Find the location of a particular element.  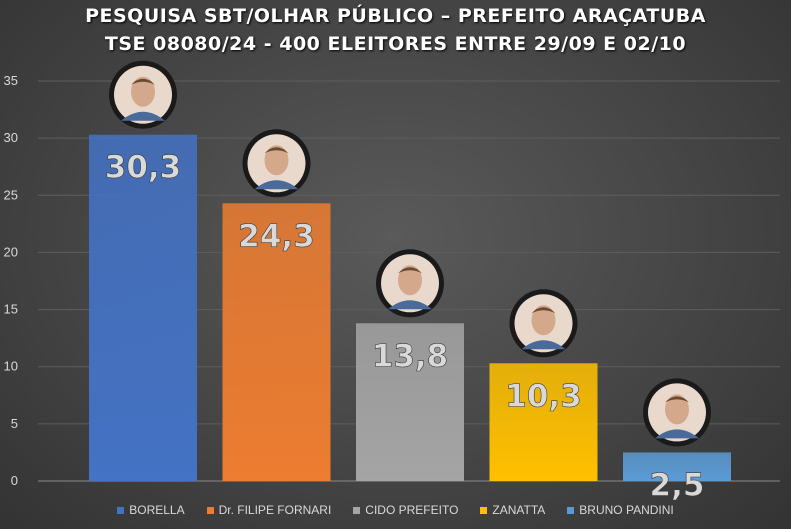

bar-zanatta is located at coordinates (543, 422).